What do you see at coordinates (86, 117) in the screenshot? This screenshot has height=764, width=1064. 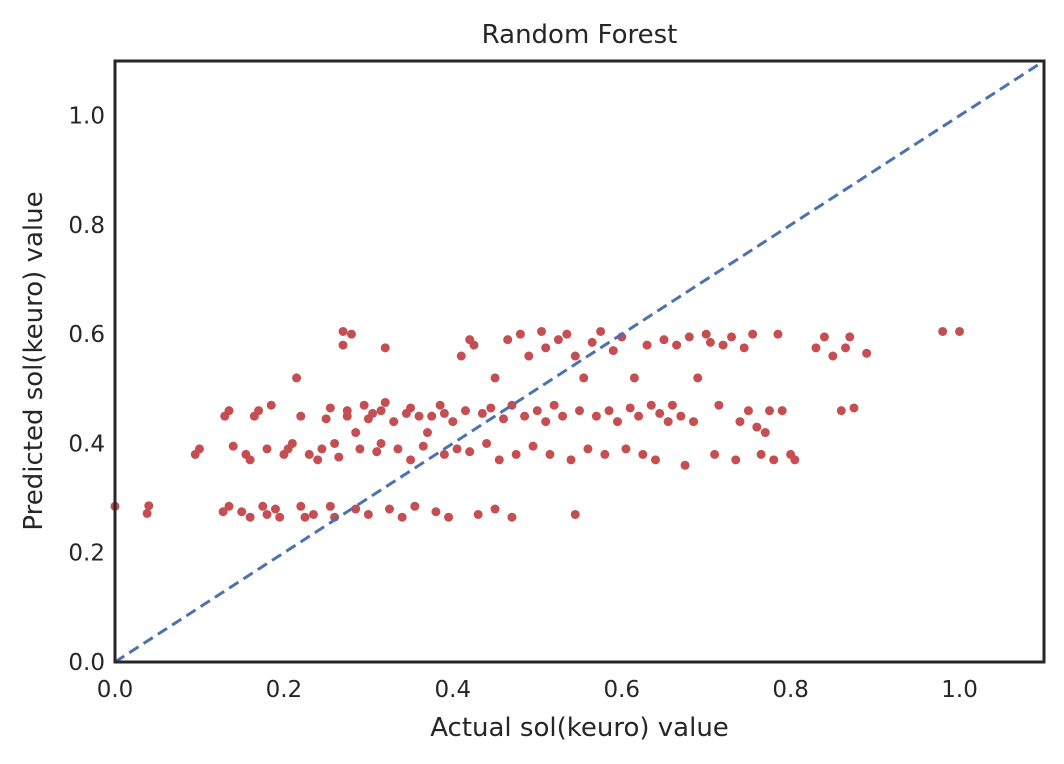 I see `y-tick-label: 1.0` at bounding box center [86, 117].